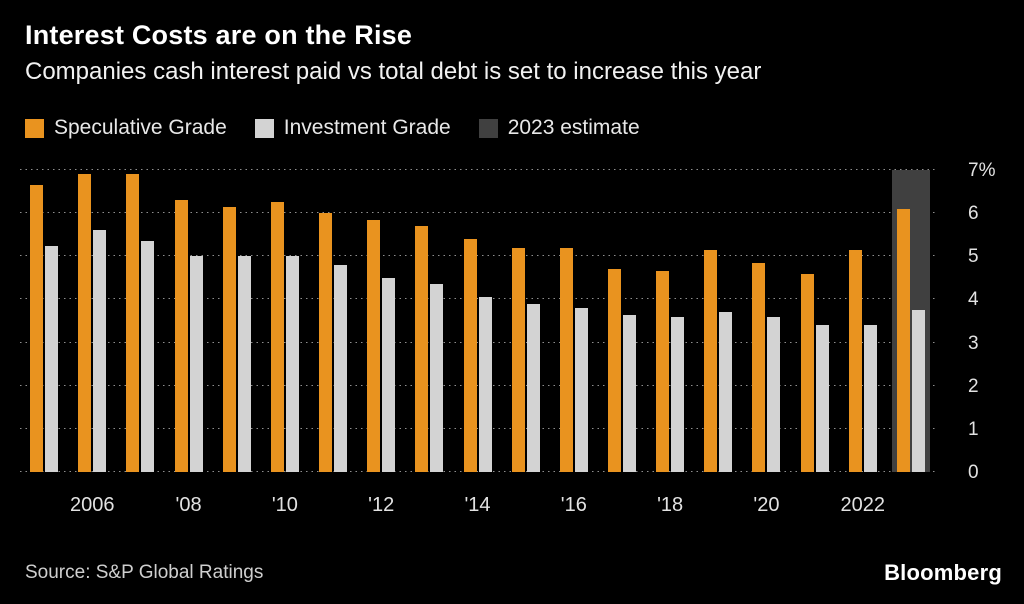 Image resolution: width=1024 pixels, height=604 pixels. I want to click on bar-speculative-2005, so click(37, 328).